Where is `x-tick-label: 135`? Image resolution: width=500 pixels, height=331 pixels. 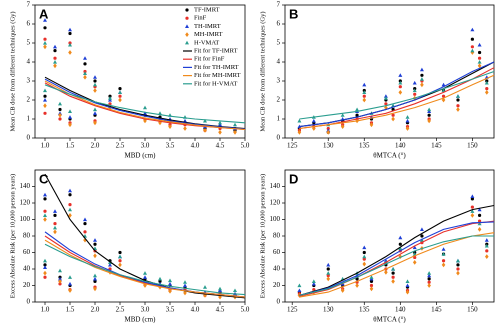
x-tick-label: 135 is located at coordinates (364, 310).